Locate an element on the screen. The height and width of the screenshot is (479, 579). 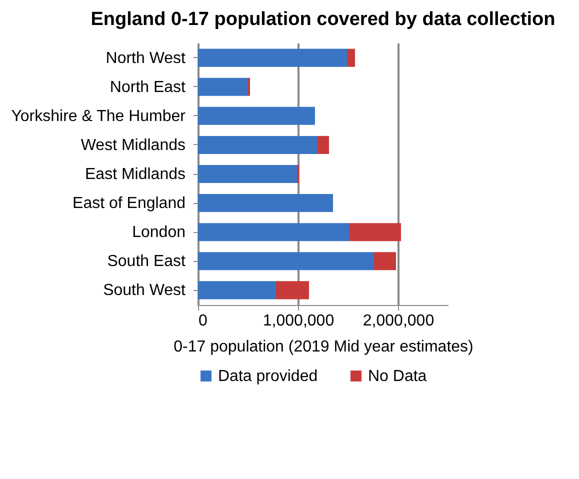
y-tick-label: West Midlands is located at coordinates (133, 145).